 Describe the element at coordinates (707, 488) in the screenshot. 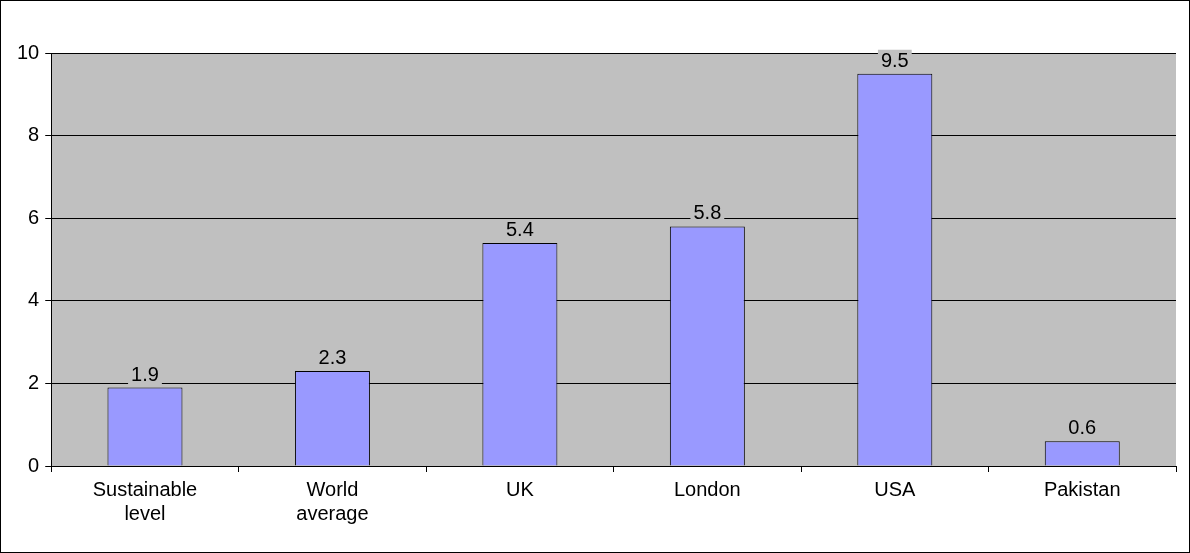

I see `x-tick-label: London` at that location.